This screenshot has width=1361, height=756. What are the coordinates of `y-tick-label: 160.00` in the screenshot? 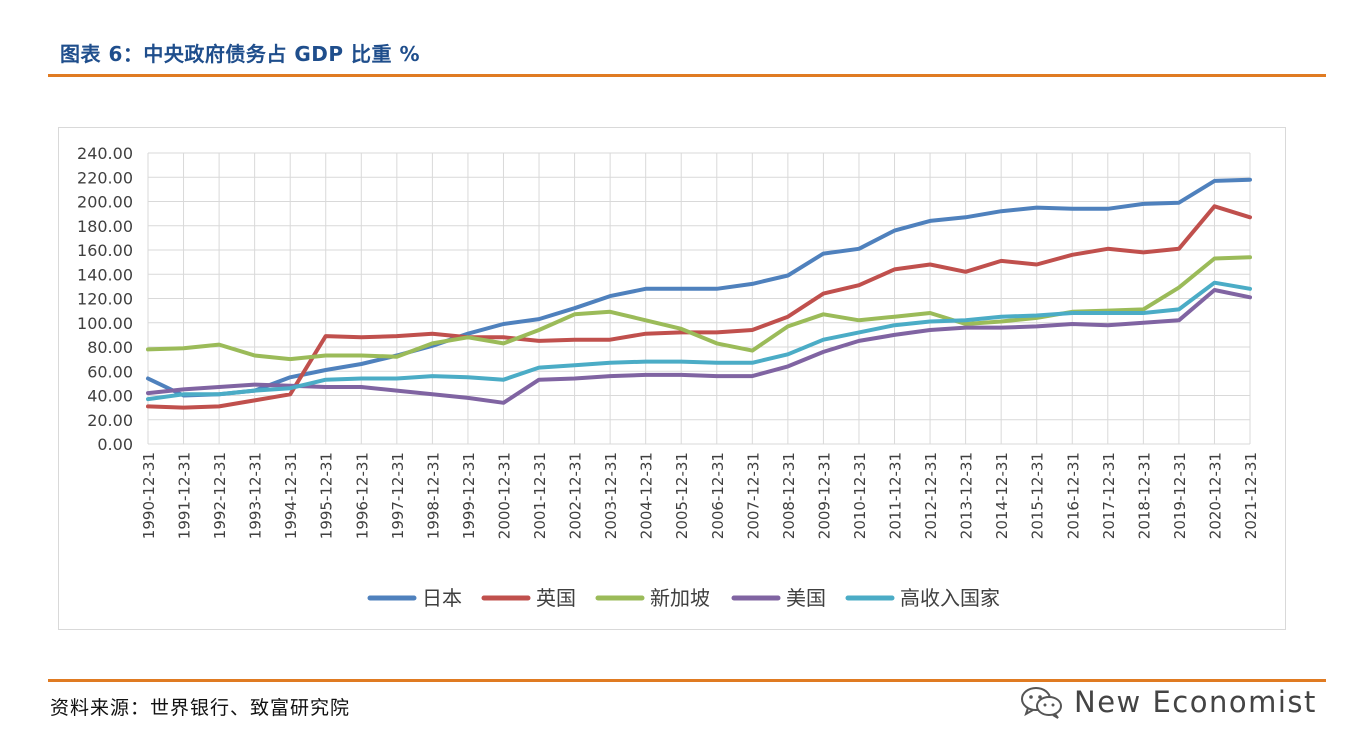 It's located at (105, 250).